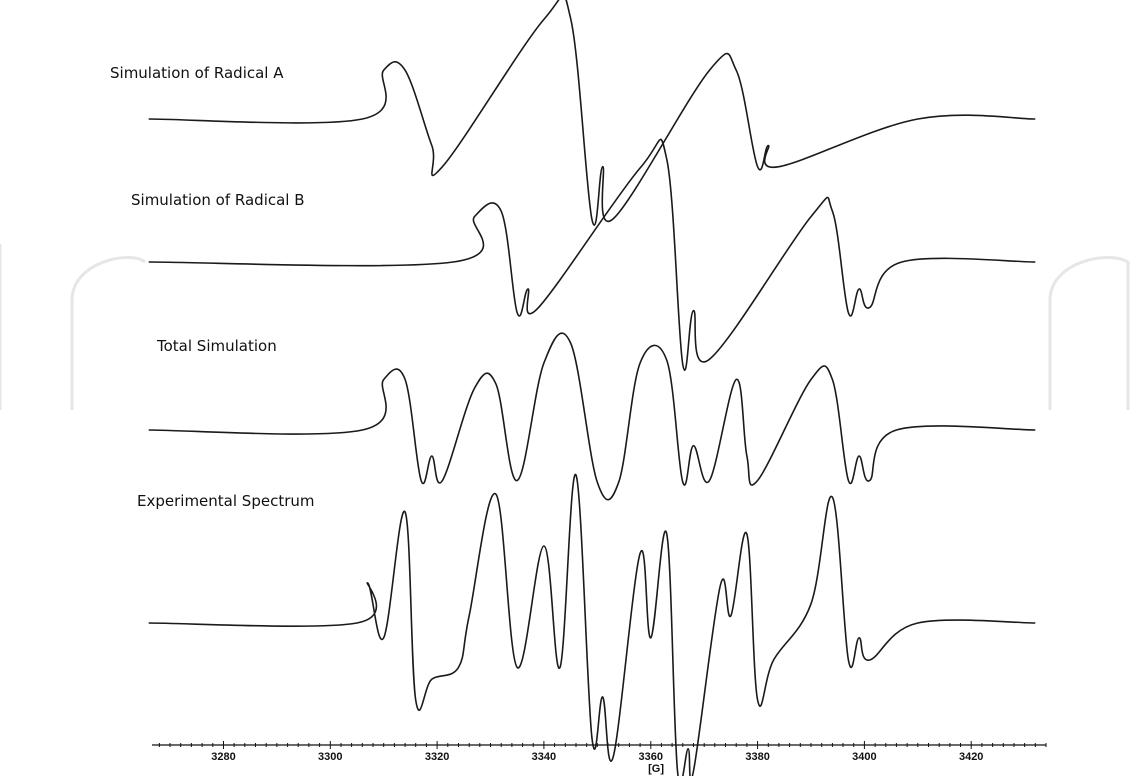 Image resolution: width=1138 pixels, height=776 pixels. Describe the element at coordinates (656, 769) in the screenshot. I see `x-axis-label: [G]` at that location.